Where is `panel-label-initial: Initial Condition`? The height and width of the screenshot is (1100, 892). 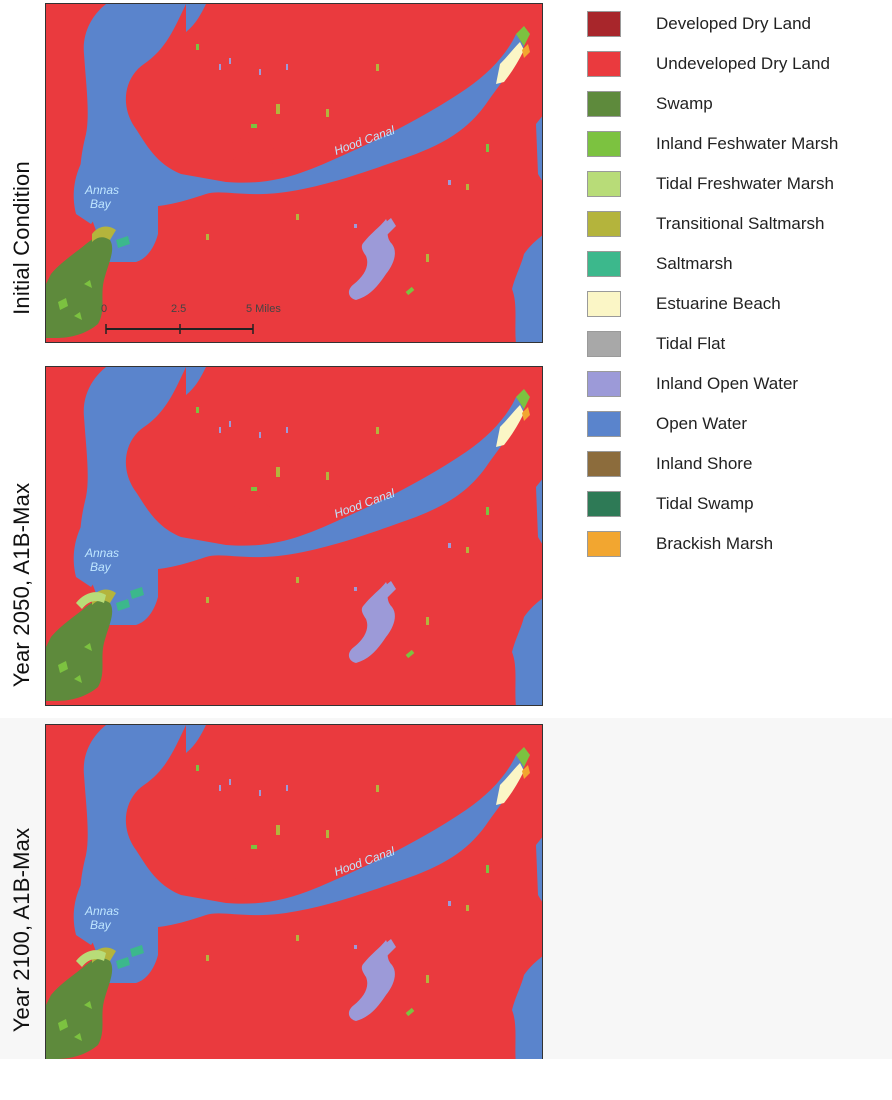 panel-label-initial: Initial Condition is located at coordinates (21, 238).